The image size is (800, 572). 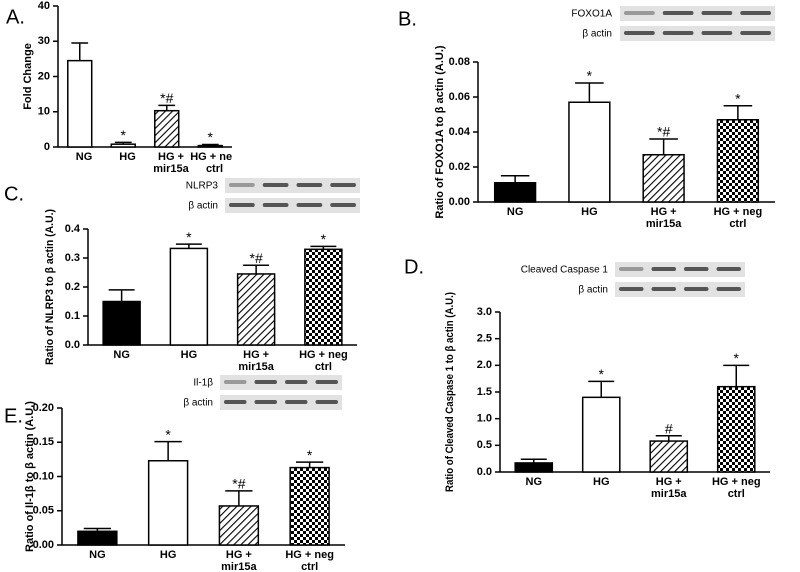 I want to click on y-tick-label: 0.0, so click(x=72, y=345).